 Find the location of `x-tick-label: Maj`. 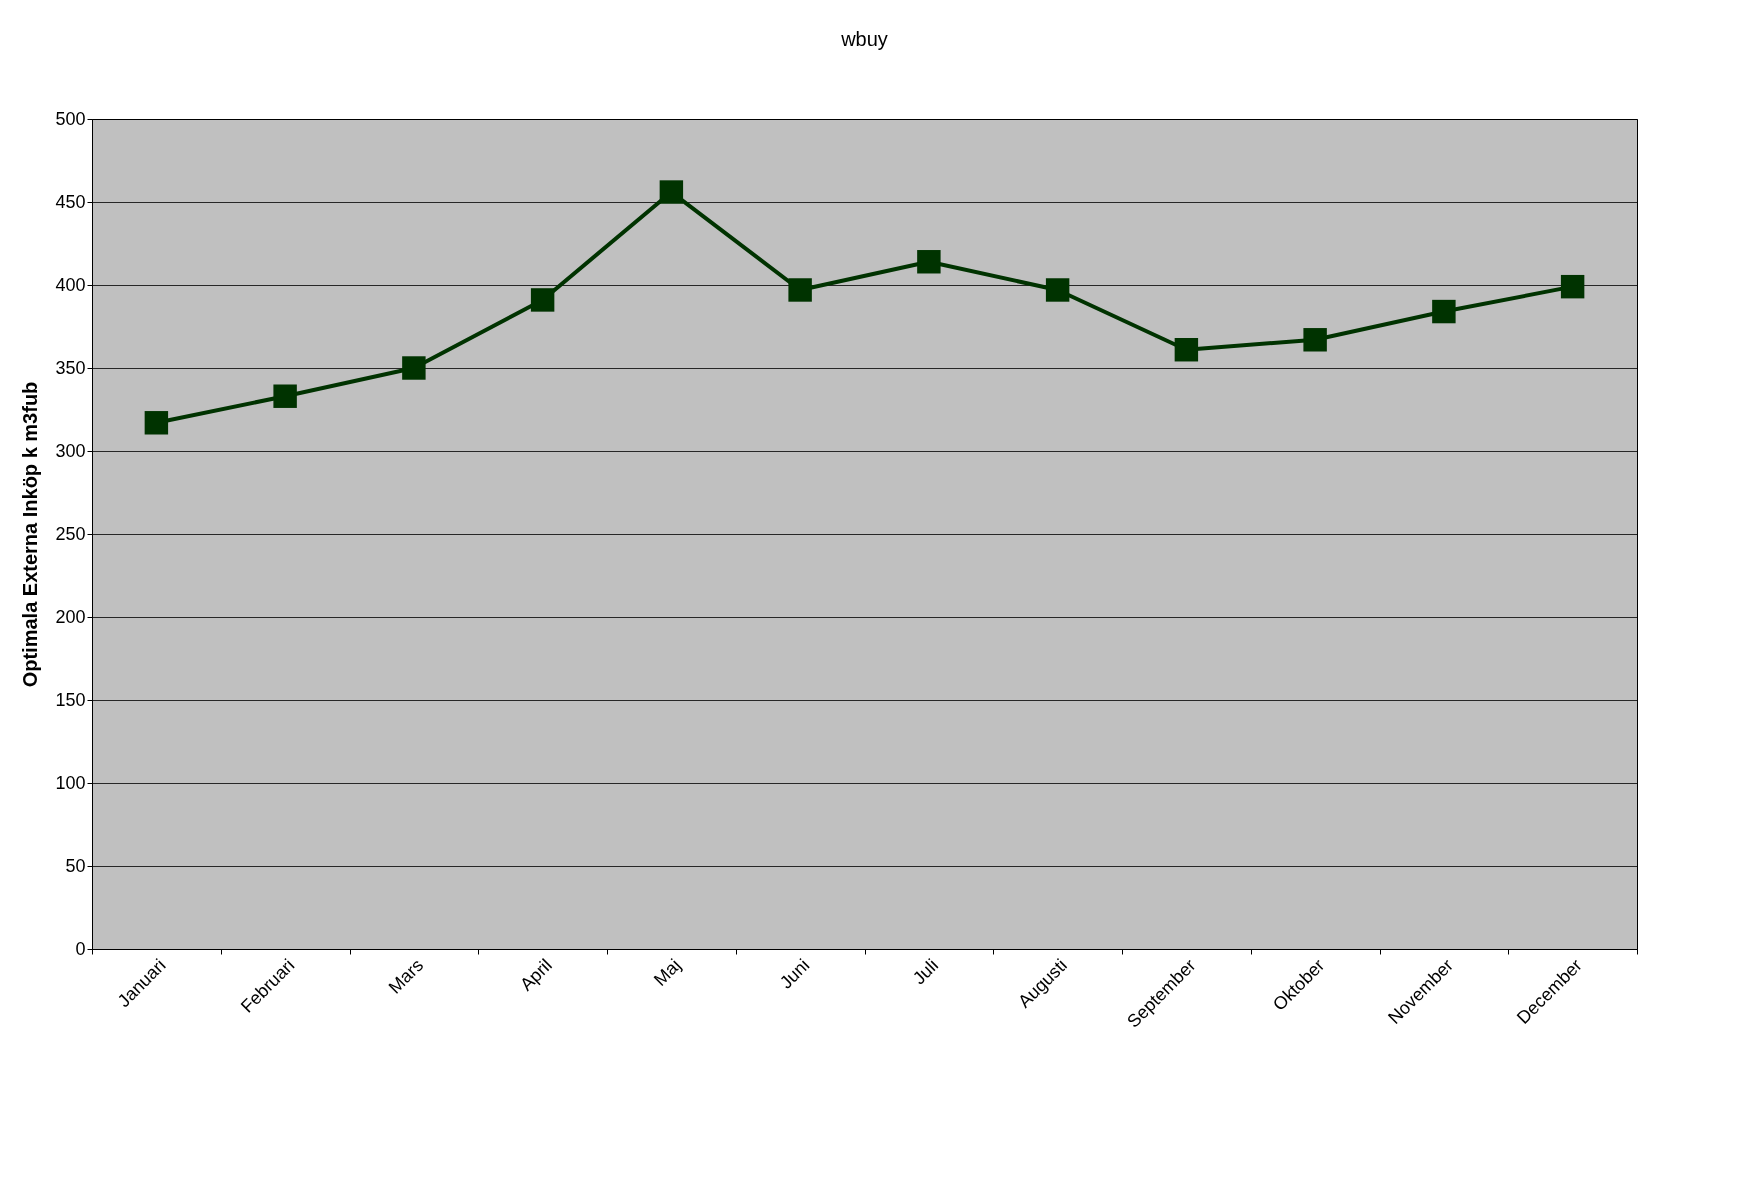

x-tick-label: Maj is located at coordinates (667, 972).